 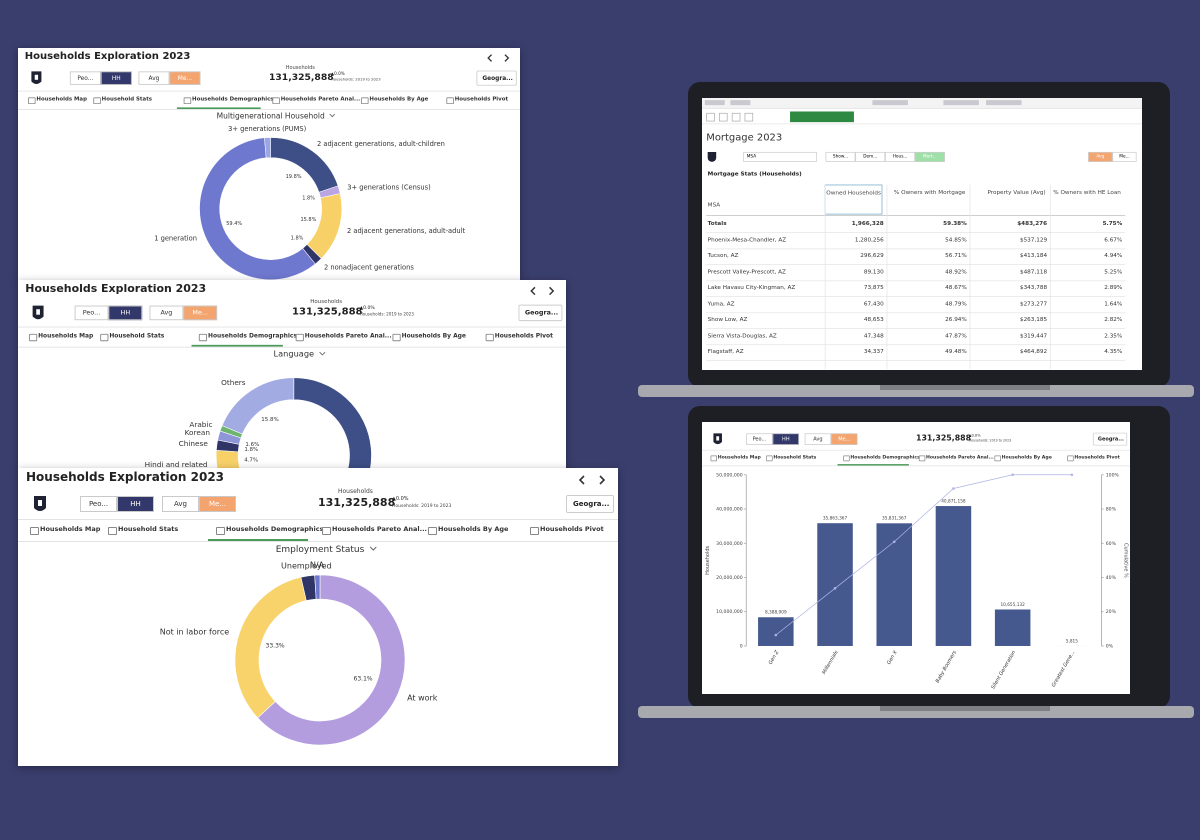 What do you see at coordinates (892, 657) in the screenshot?
I see `x-tick-label: Gen X` at bounding box center [892, 657].